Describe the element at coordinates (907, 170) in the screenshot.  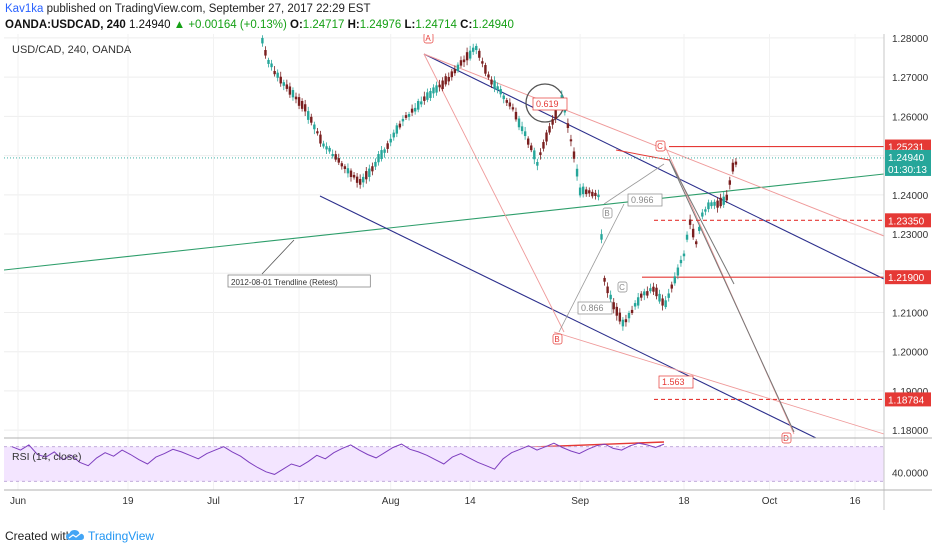
I see `countdown-label: 01:30:13` at that location.